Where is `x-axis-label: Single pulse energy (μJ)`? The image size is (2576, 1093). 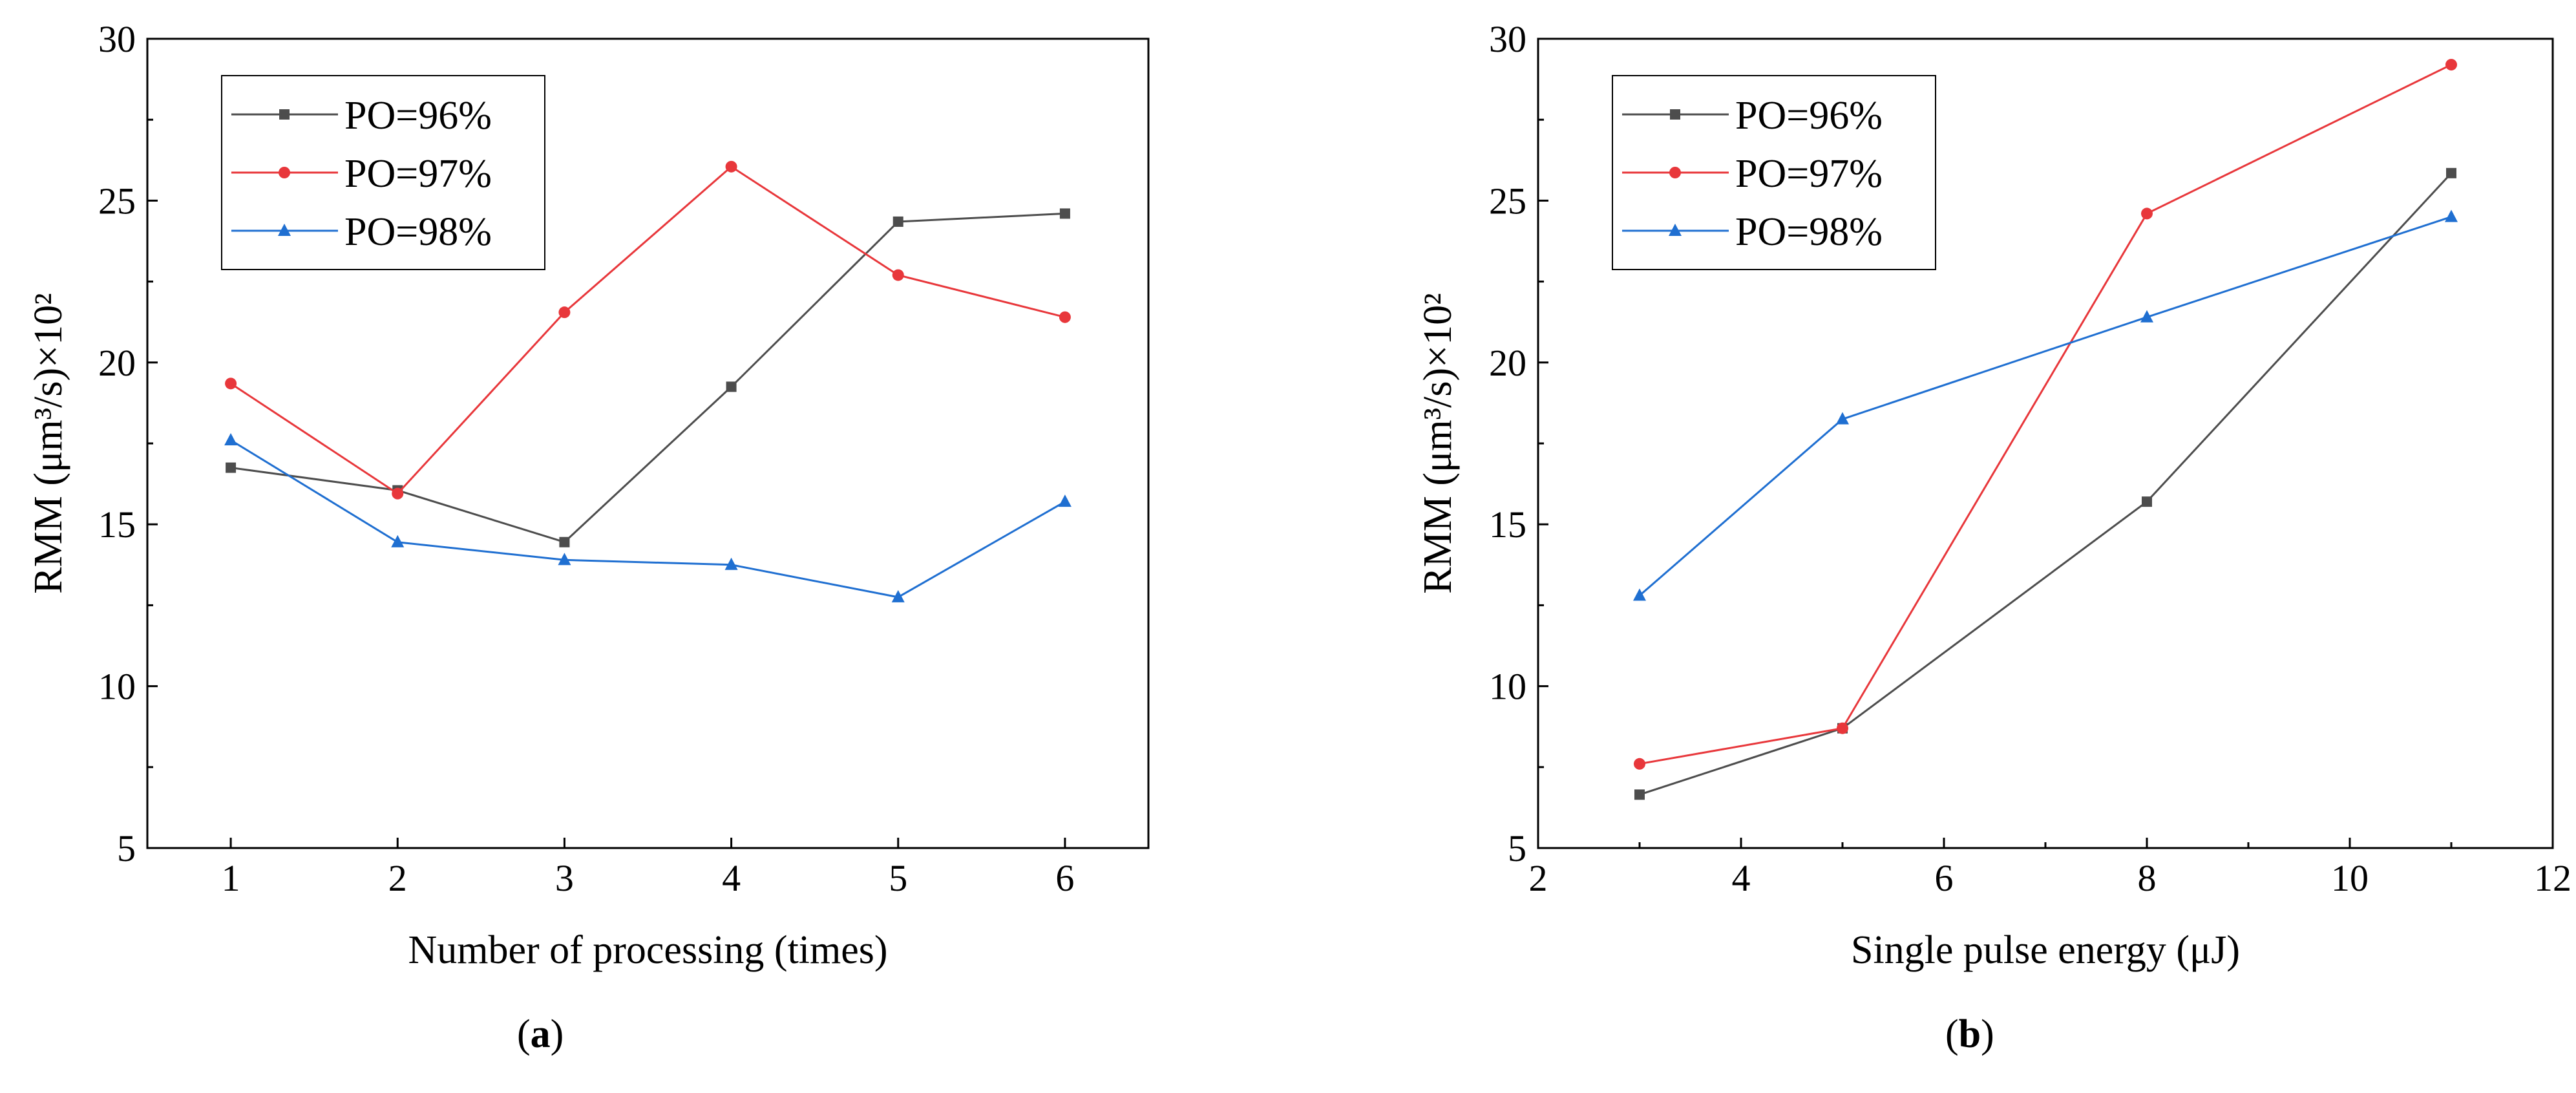 x-axis-label: Single pulse energy (μJ) is located at coordinates (2045, 950).